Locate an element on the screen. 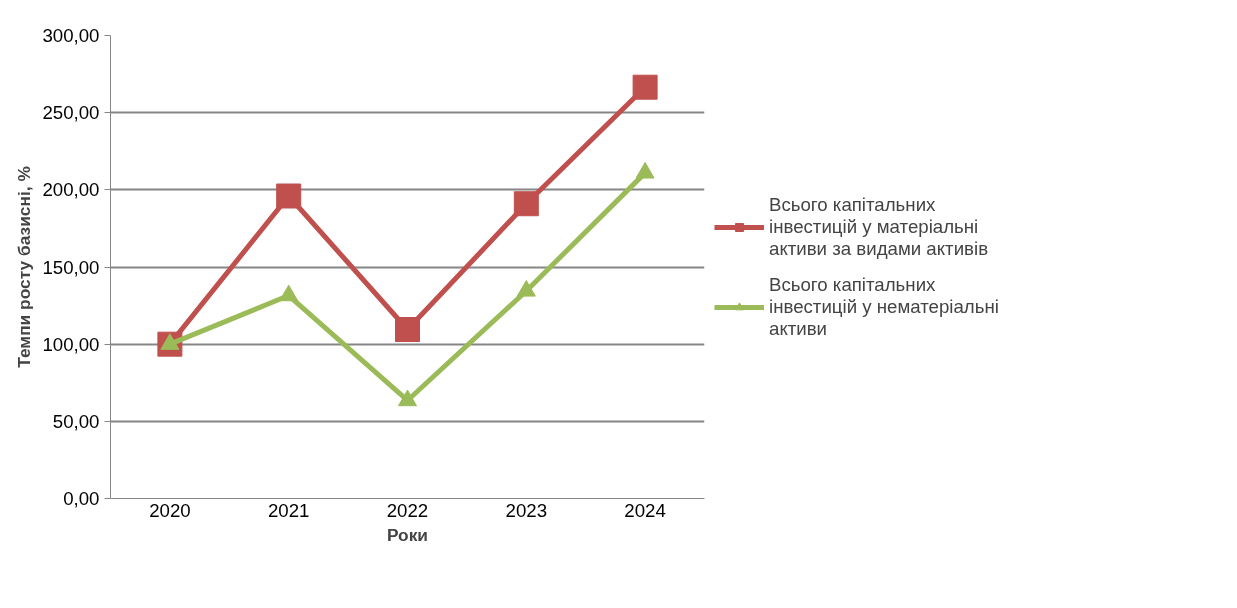 The image size is (1237, 608). x-tick-label: 2020 is located at coordinates (170, 510).